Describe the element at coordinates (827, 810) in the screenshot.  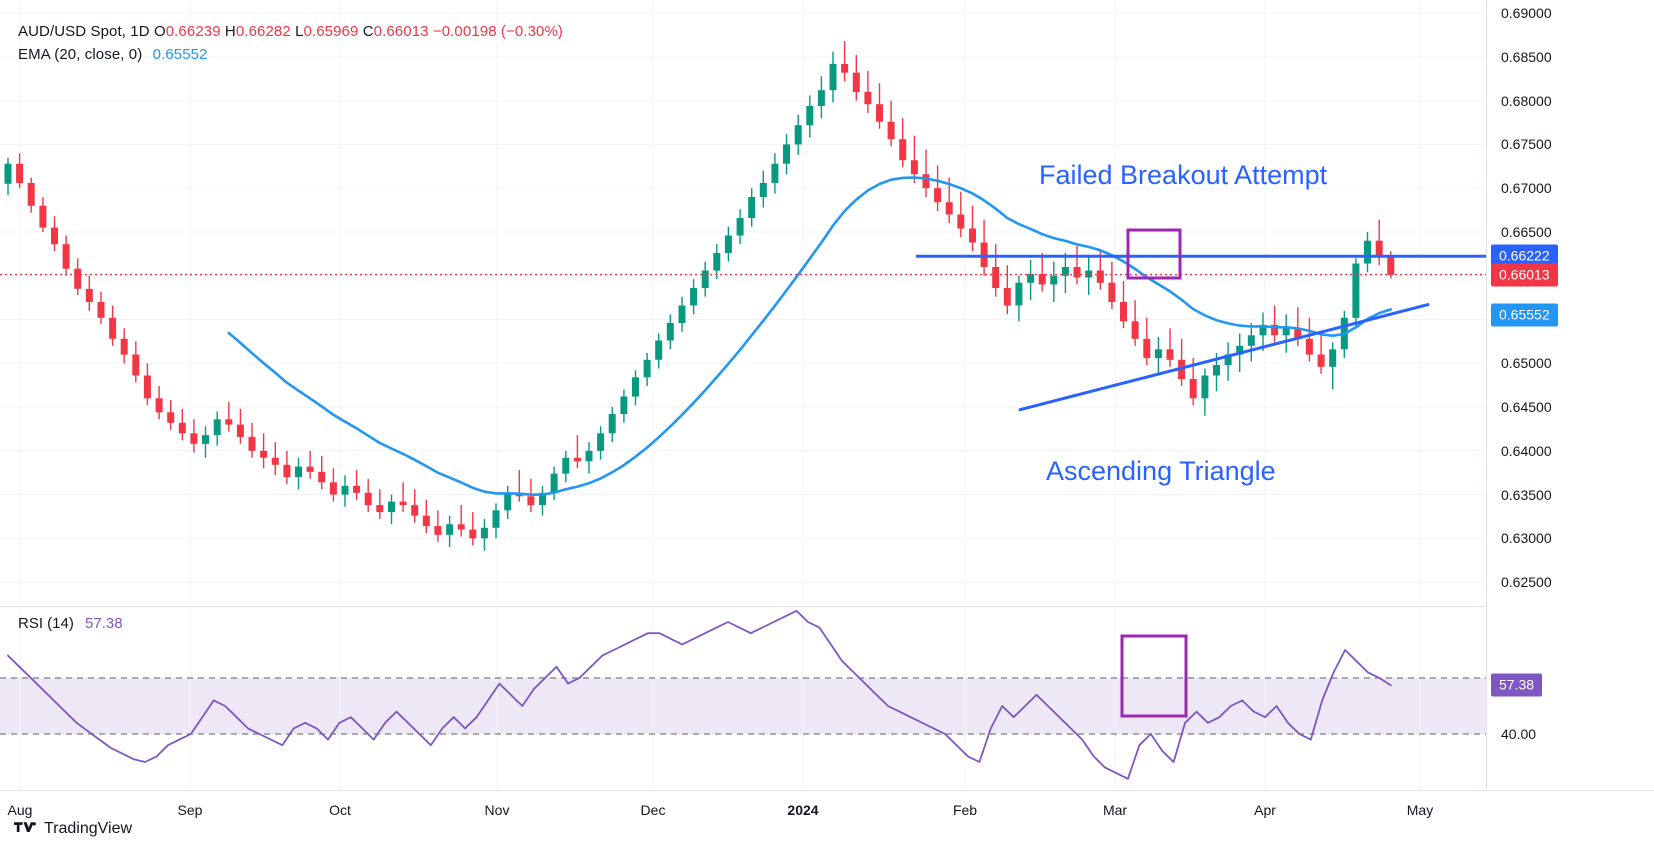
I see `time-scale: Aug Sep Oct Nov Dec 2024 Feb Mar Apr May` at that location.